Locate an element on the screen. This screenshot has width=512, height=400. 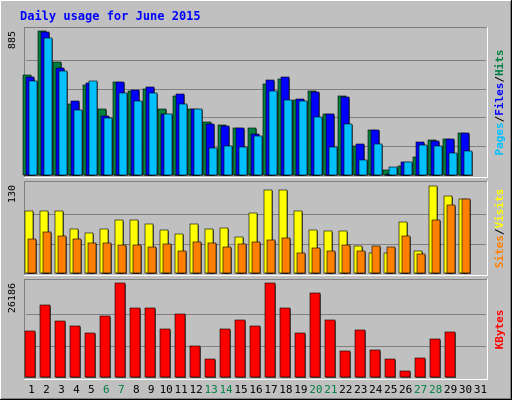
day-label-22: 22 is located at coordinates (345, 389).